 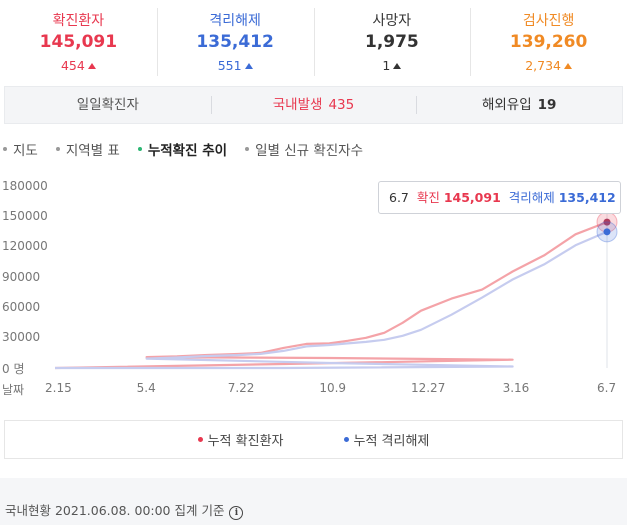 I want to click on info-circle-icon: i, so click(x=236, y=513).